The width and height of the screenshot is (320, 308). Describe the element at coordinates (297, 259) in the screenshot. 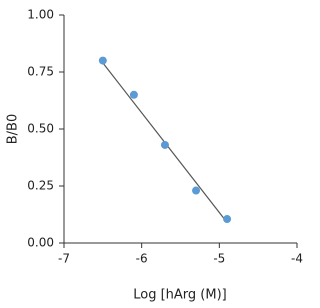

I see `x-tick-label: -4` at that location.